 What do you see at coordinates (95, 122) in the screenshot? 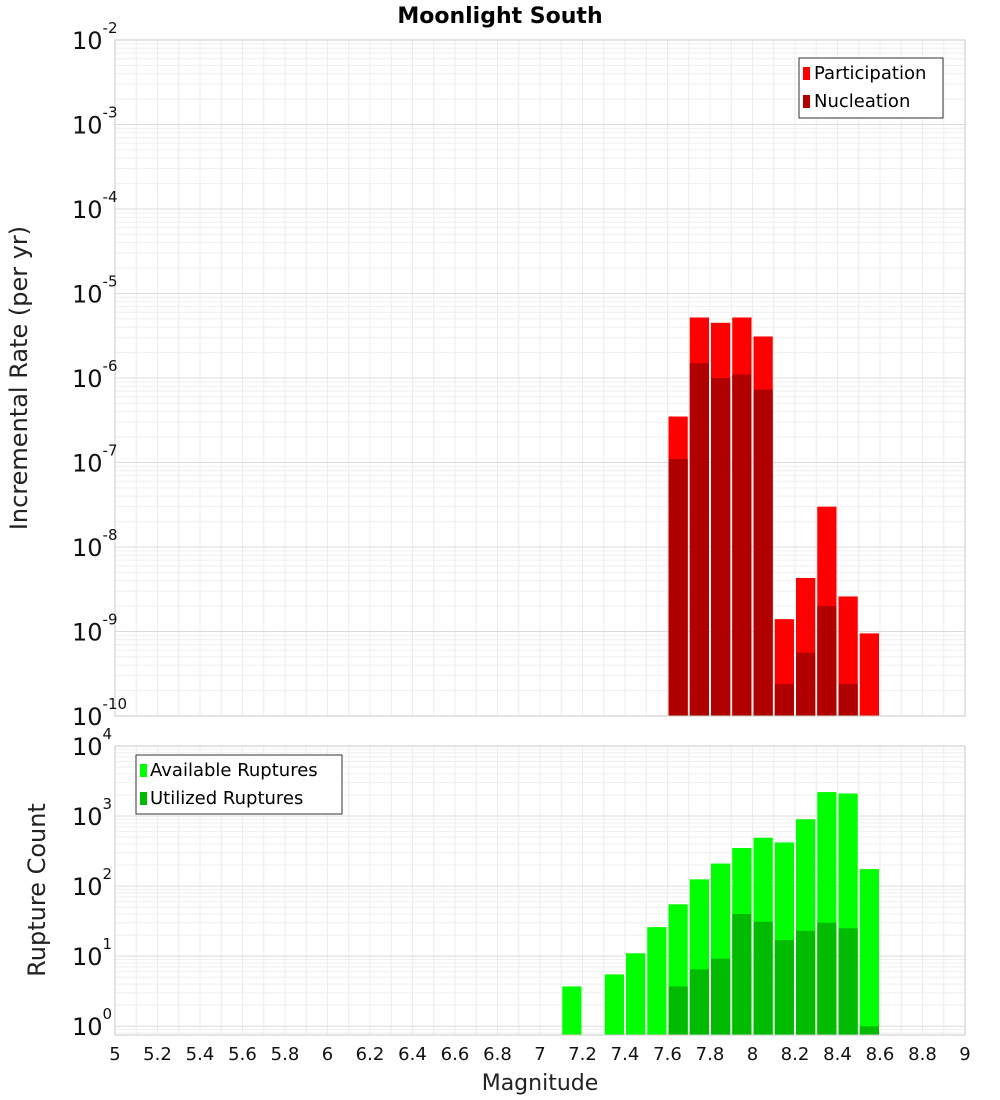
I see `y-tick-label: 10⁻³` at bounding box center [95, 122].